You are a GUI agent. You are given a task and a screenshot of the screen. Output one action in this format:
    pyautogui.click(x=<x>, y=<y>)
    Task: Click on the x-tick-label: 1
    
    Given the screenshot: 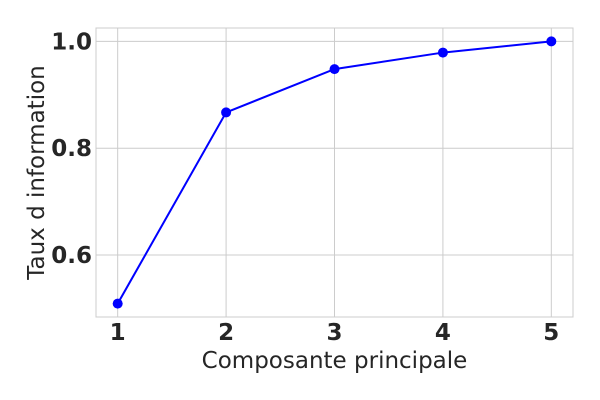 What is the action you would take?
    pyautogui.click(x=118, y=333)
    